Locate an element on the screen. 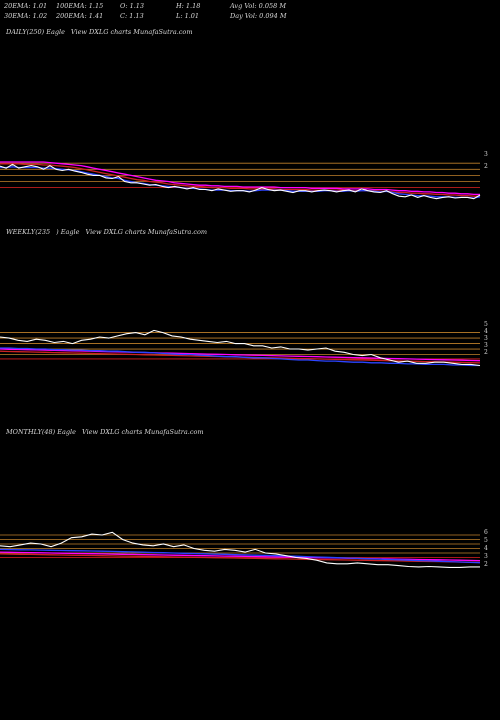  stat-close: C: 1.13 is located at coordinates (132, 16).